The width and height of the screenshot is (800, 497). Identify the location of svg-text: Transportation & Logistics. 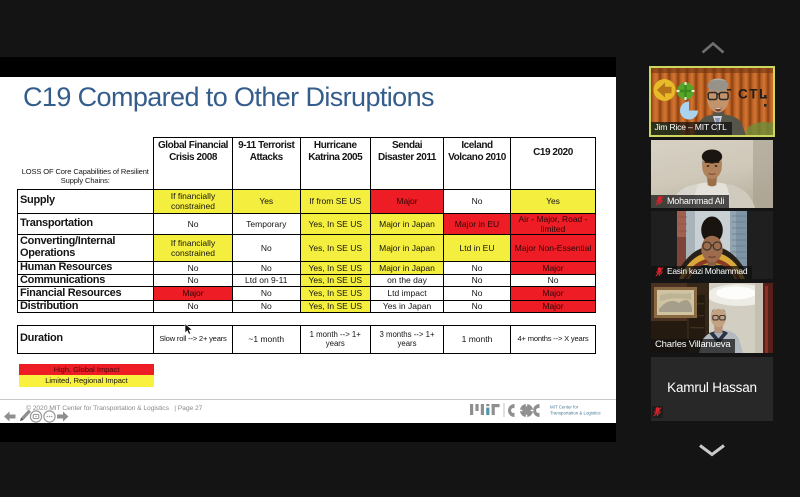
(575, 413).